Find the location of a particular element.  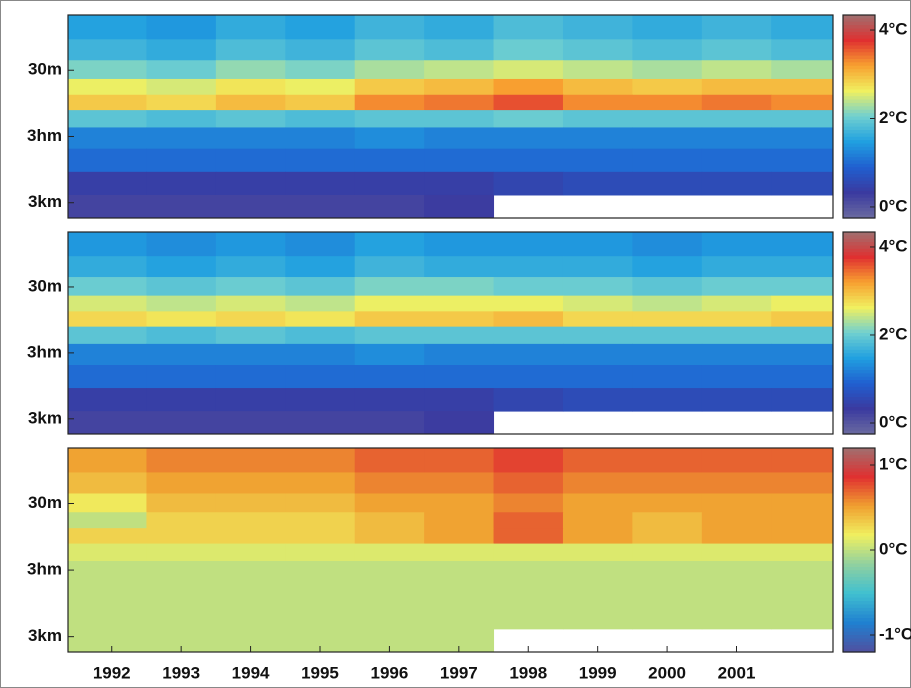

x-tick-label: 1995 is located at coordinates (320, 672).